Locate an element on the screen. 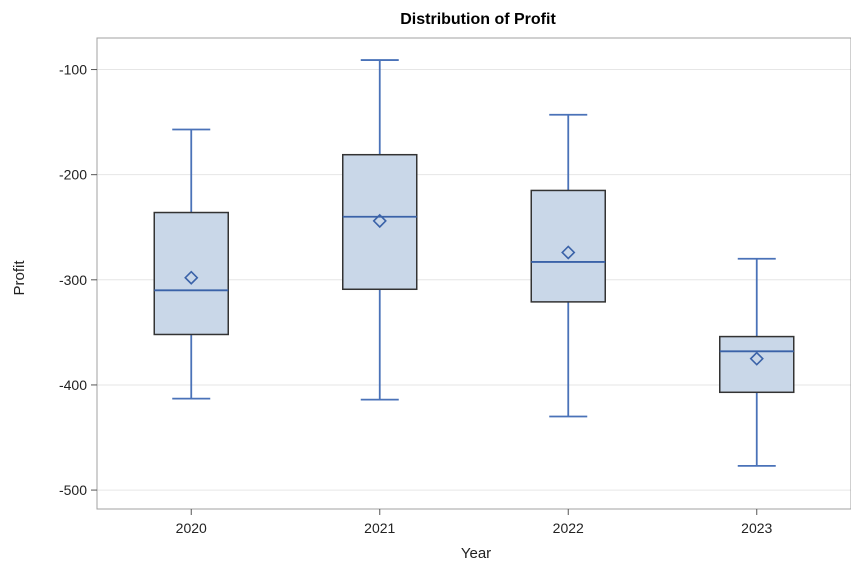 Image resolution: width=851 pixels, height=563 pixels. chart-title: Distribution of Profit is located at coordinates (478, 19).